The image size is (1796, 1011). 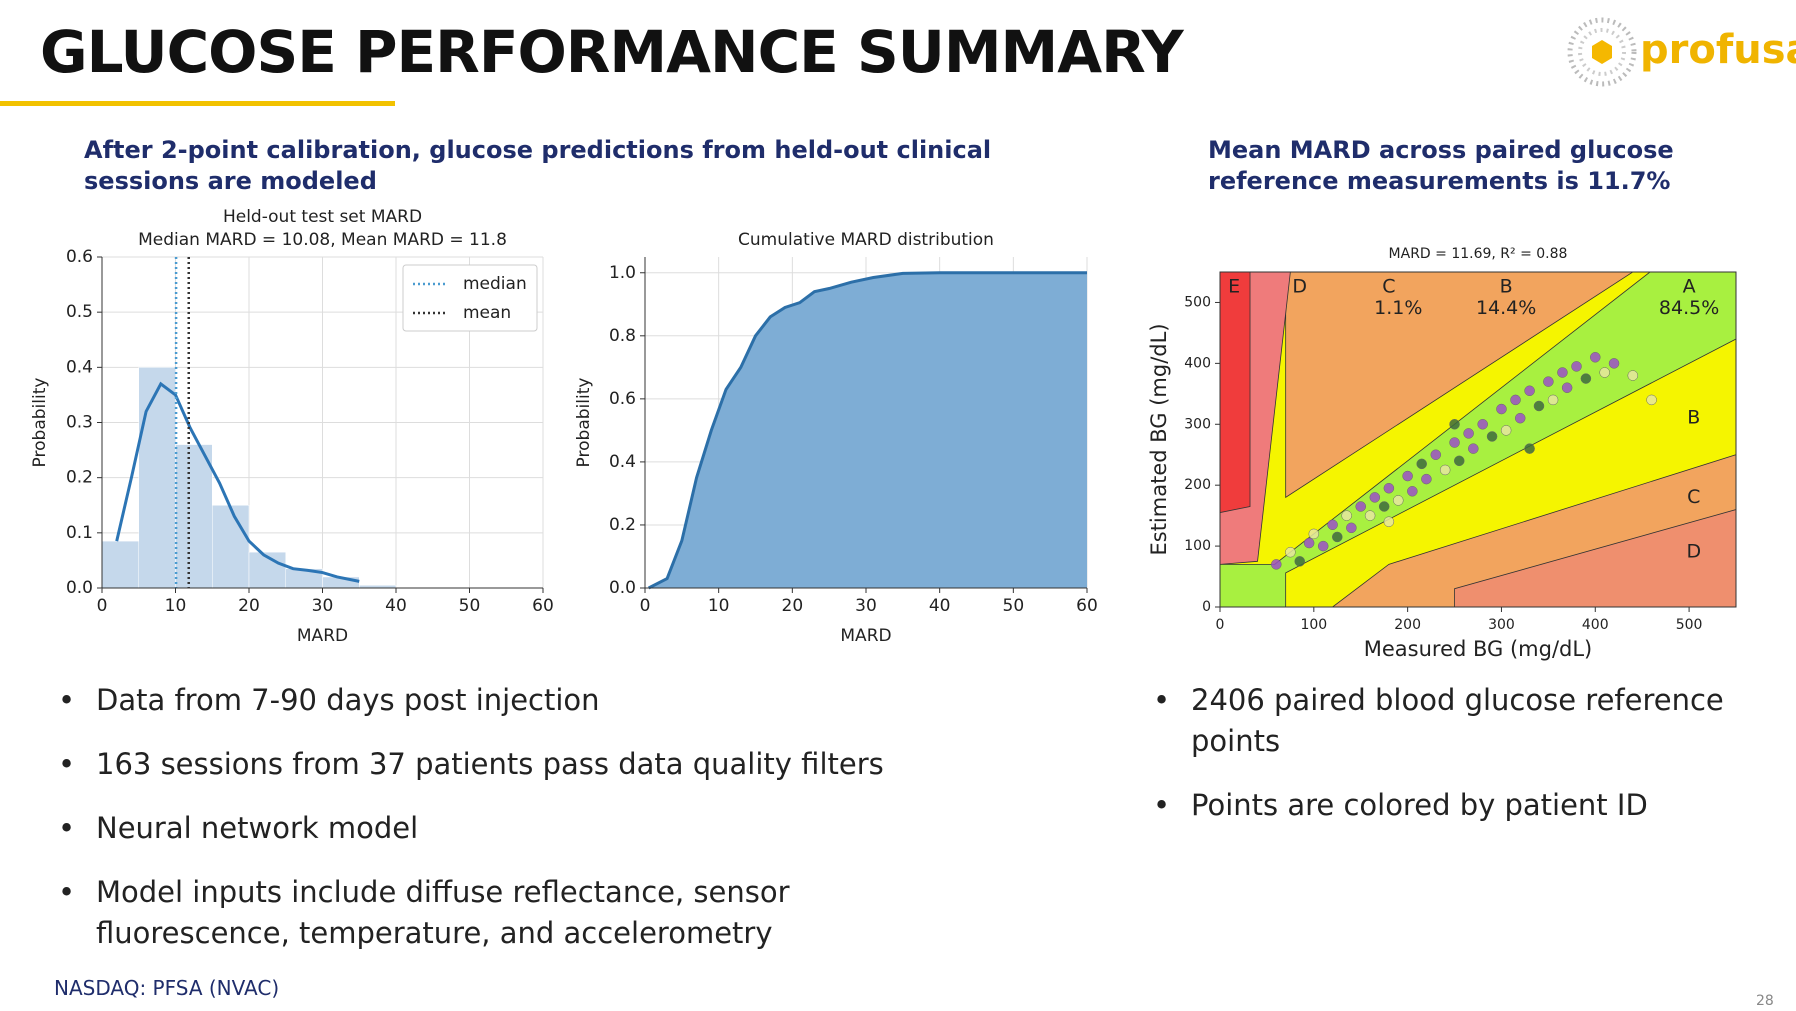 I want to click on area-line, so click(x=867, y=430).